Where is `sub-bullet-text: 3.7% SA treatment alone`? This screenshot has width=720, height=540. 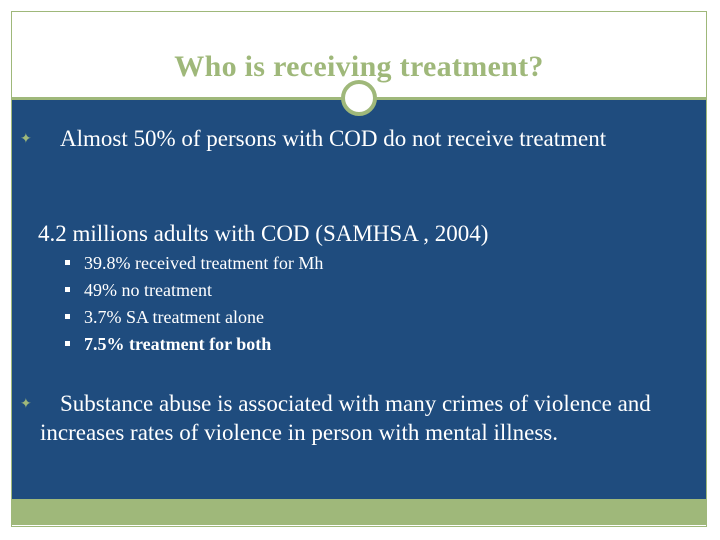 sub-bullet-text: 3.7% SA treatment alone is located at coordinates (174, 317).